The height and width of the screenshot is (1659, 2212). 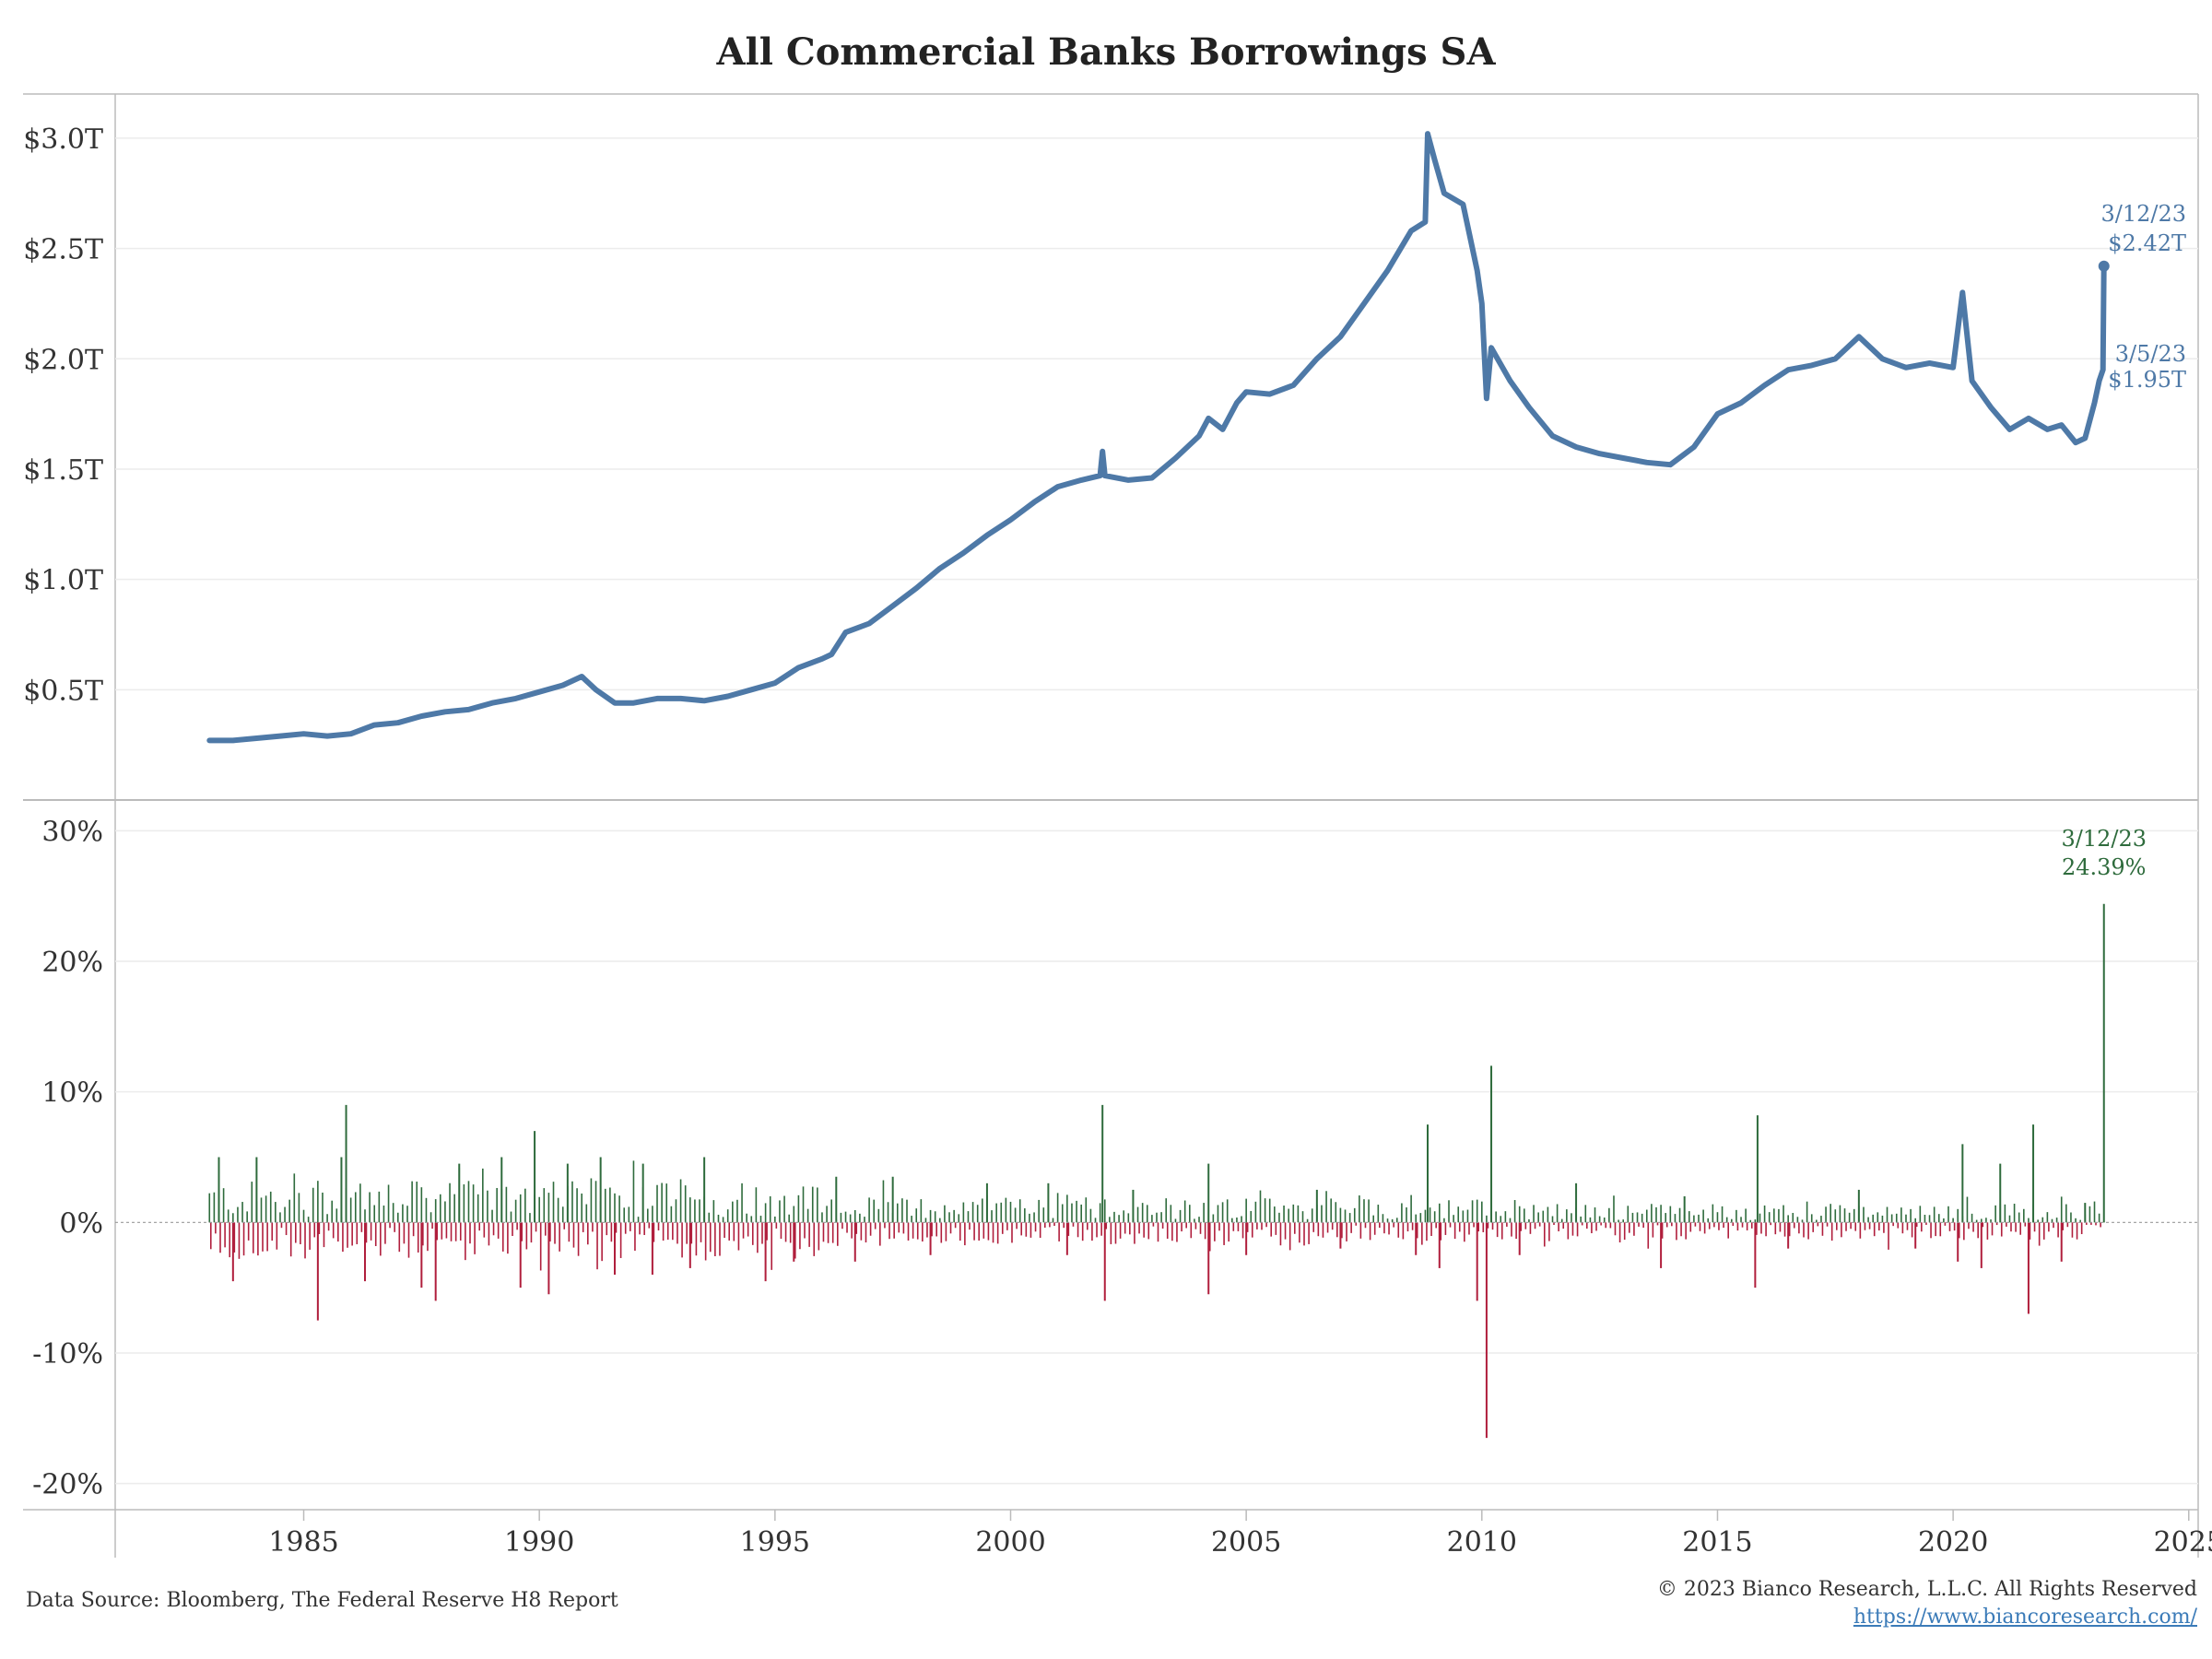 I want to click on x-tick-label: 2015, so click(x=1717, y=1542).